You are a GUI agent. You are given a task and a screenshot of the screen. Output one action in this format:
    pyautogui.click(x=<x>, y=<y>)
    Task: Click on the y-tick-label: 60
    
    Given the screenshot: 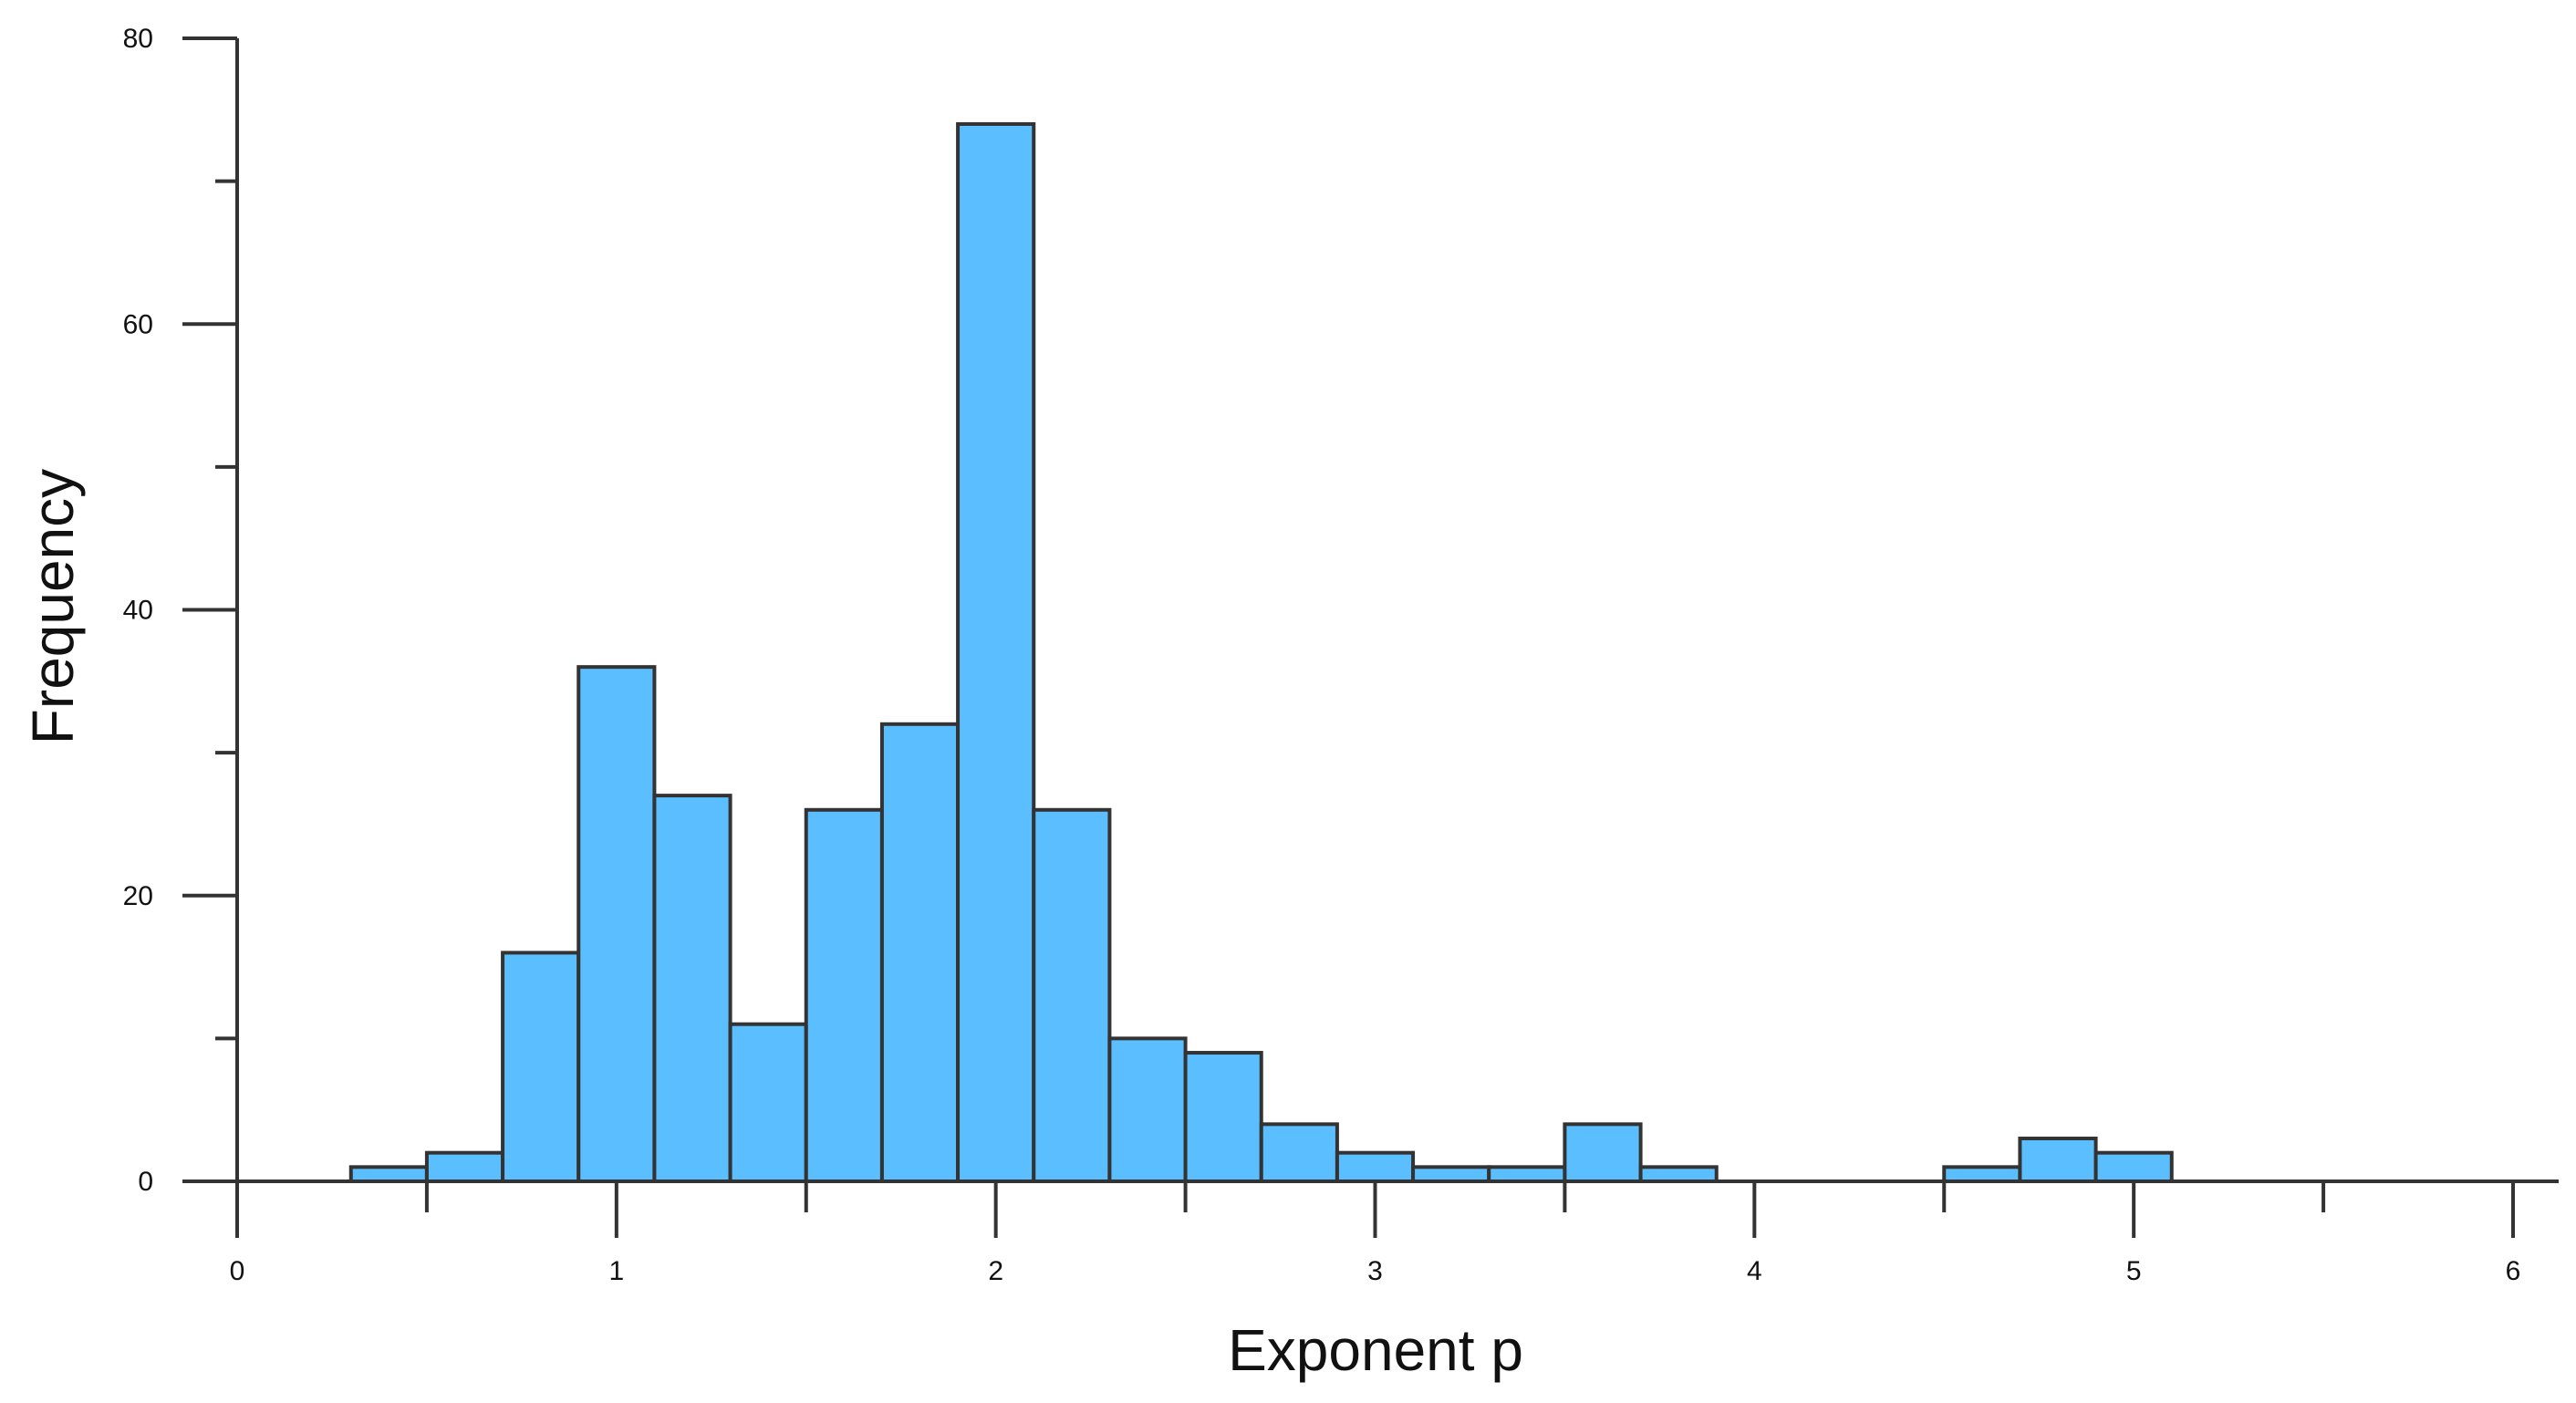 What is the action you would take?
    pyautogui.click(x=138, y=324)
    